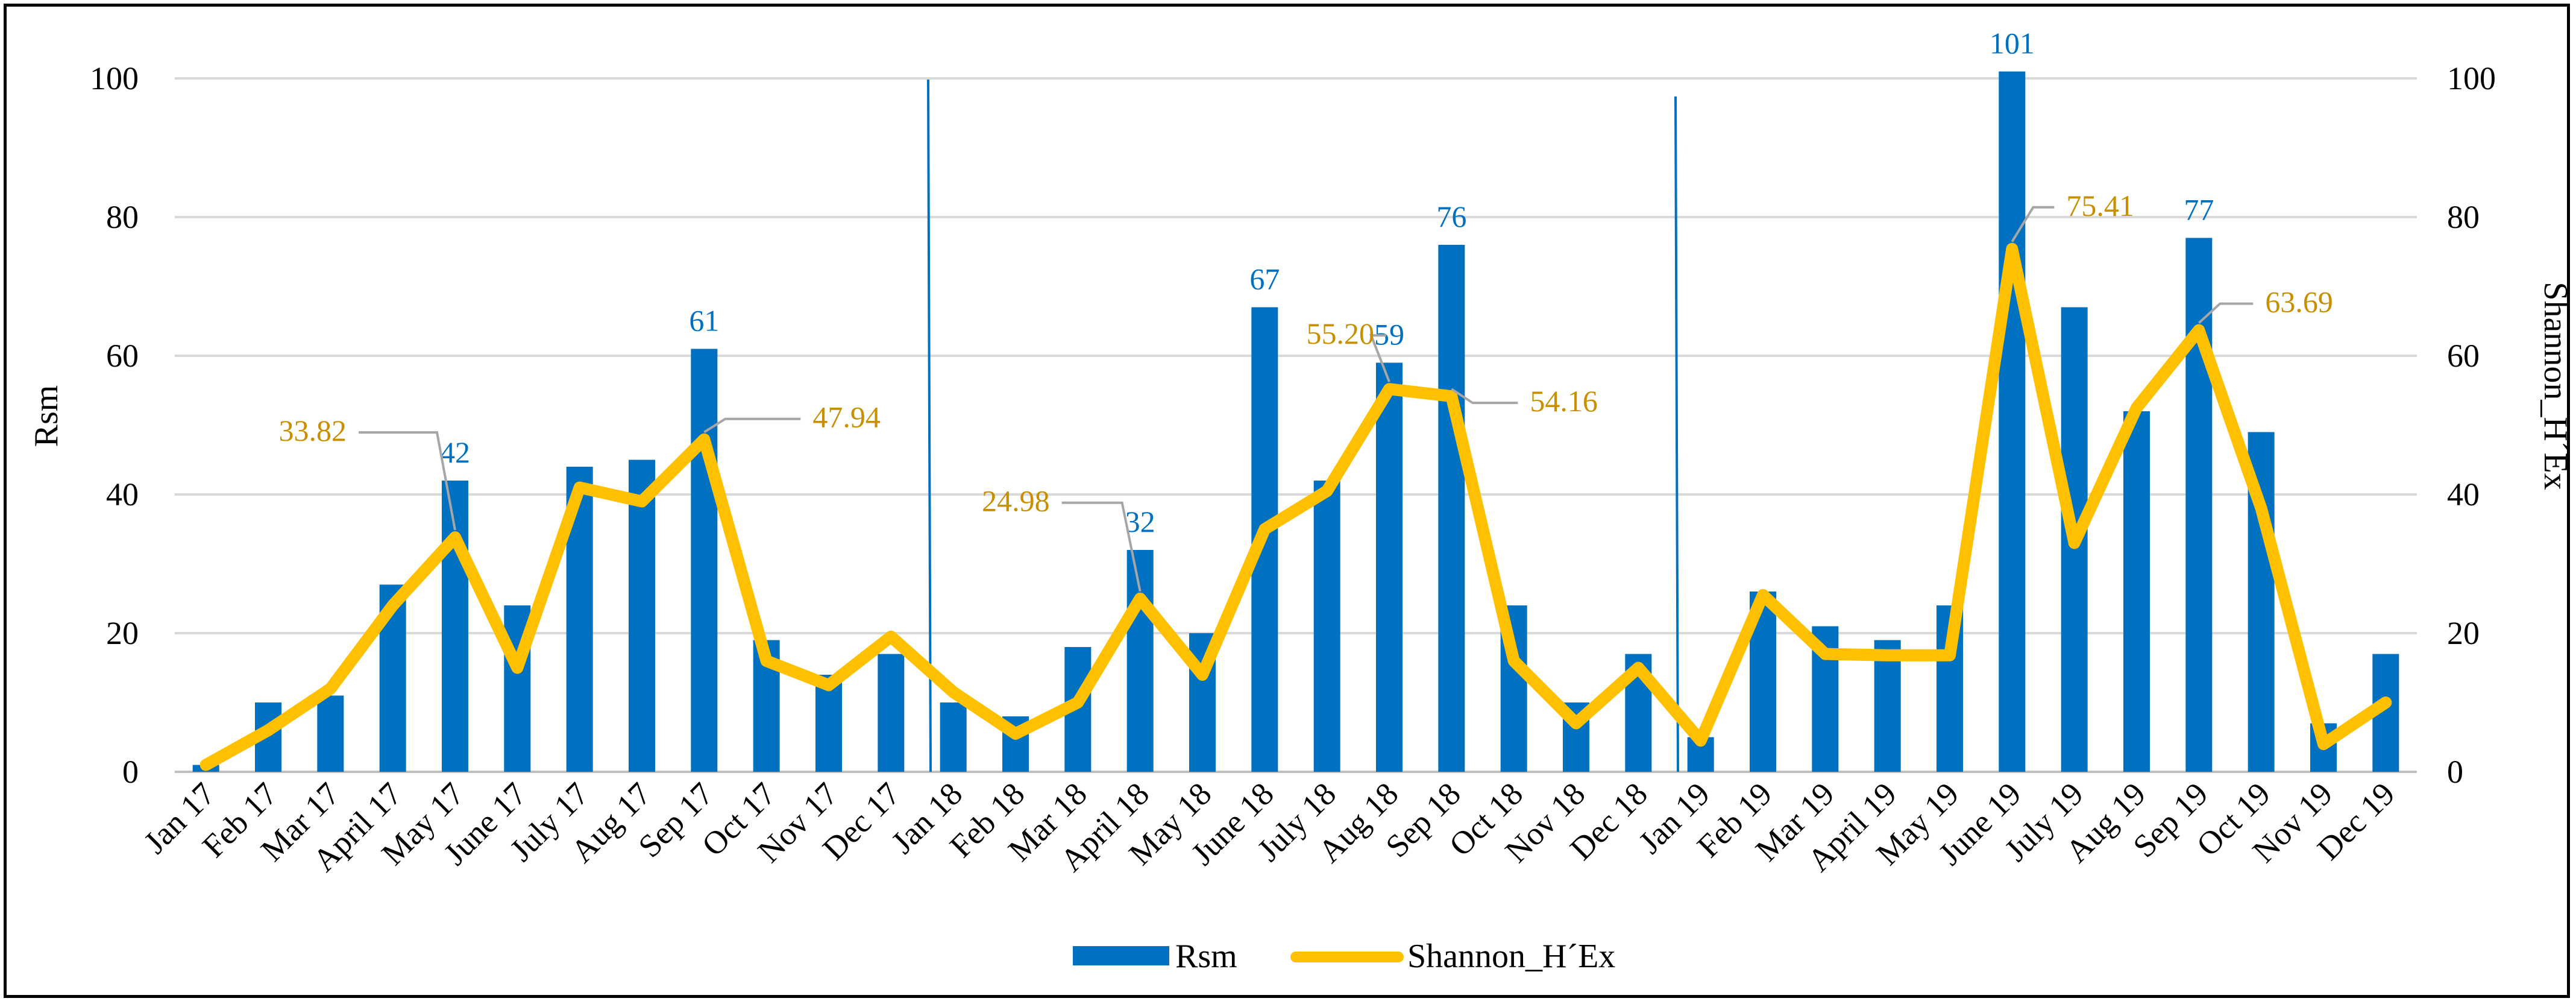  I want to click on y-left-tick: 20, so click(122, 633).